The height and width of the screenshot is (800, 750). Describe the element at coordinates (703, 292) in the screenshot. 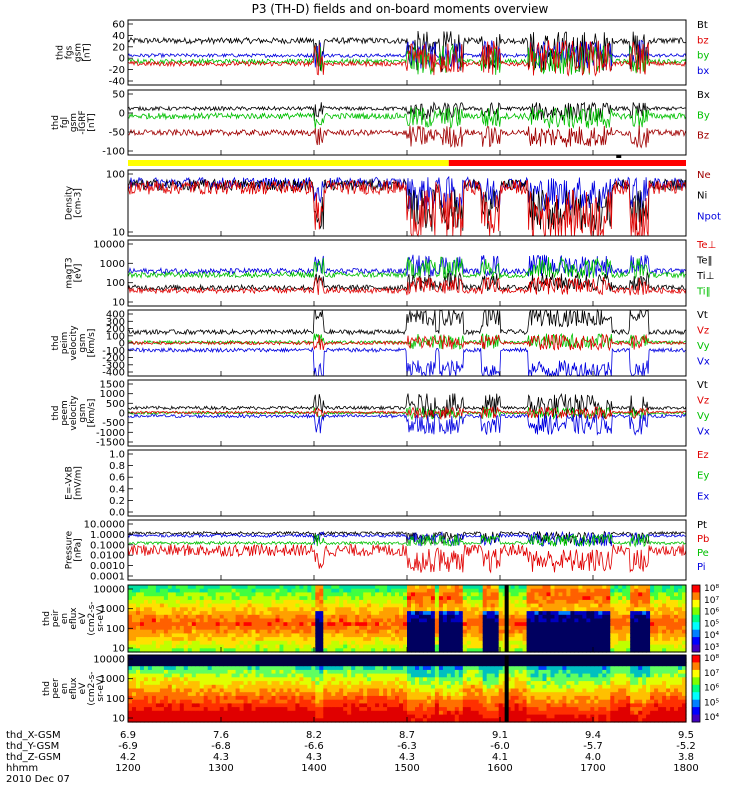

I see `legend-entry: Ti‖` at that location.